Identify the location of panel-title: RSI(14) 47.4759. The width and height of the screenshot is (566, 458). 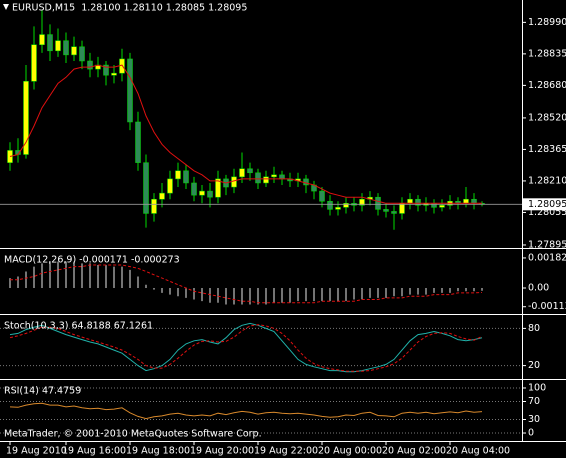
(42, 391).